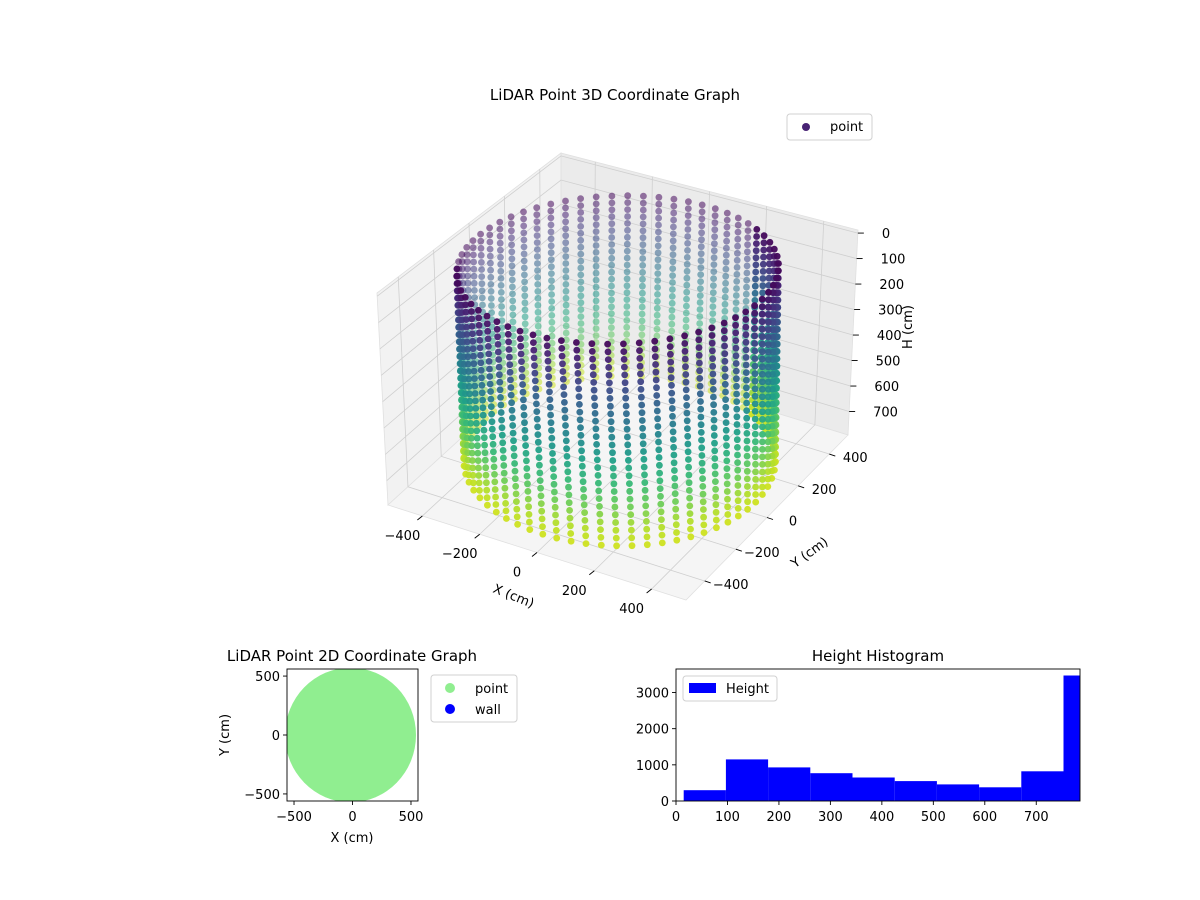 This screenshot has width=1200, height=900. I want to click on x-tick, so click(477, 536).